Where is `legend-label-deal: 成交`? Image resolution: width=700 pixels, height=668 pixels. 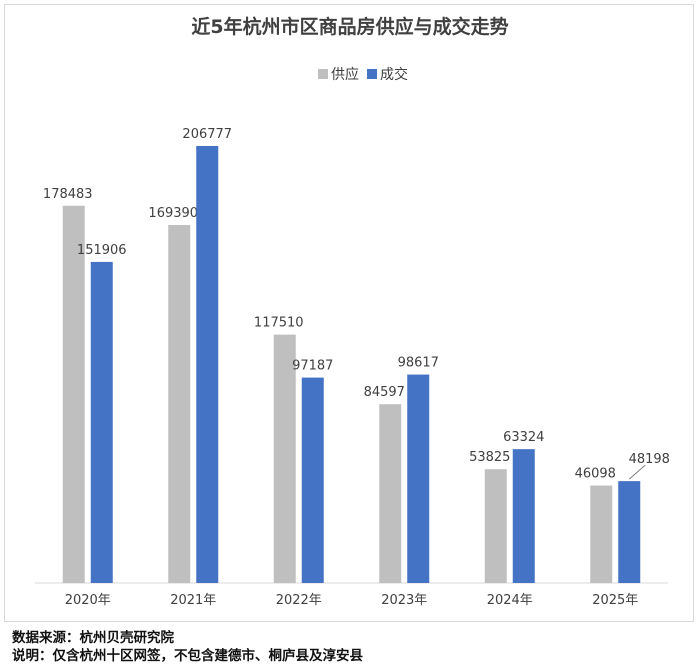
legend-label-deal: 成交 is located at coordinates (394, 75).